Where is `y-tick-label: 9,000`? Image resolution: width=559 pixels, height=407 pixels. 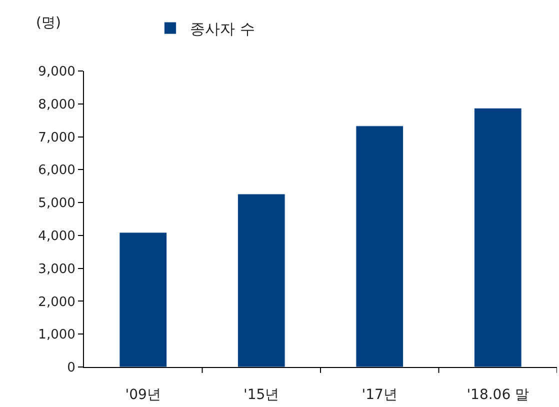
y-tick-label: 9,000 is located at coordinates (57, 72).